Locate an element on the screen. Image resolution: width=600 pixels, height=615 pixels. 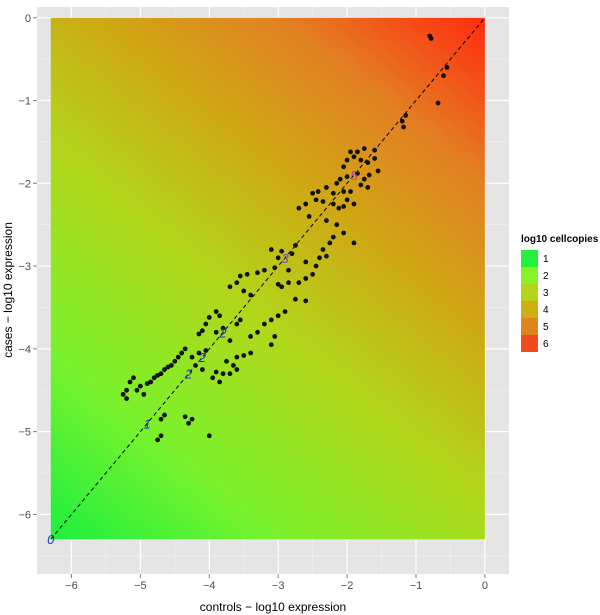
legend: log10 cellcopies 1 2 3 4 5 6 is located at coordinates (560, 293).